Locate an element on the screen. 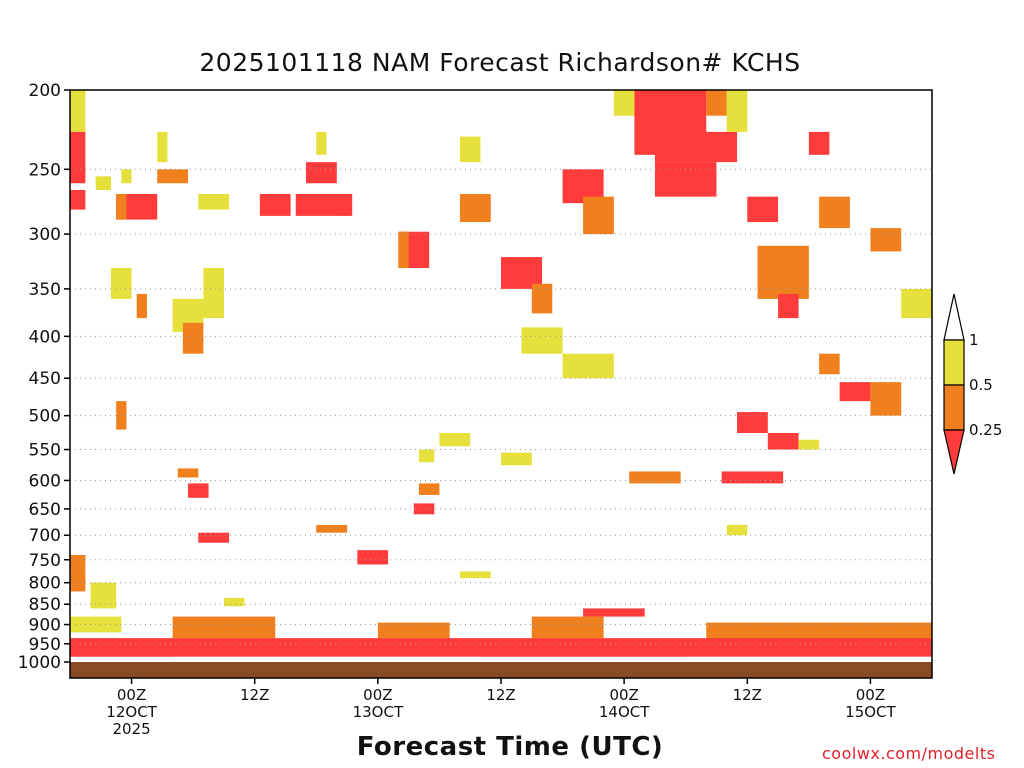 This screenshot has height=768, width=1024. ytick-label-850: 850 is located at coordinates (45, 605).